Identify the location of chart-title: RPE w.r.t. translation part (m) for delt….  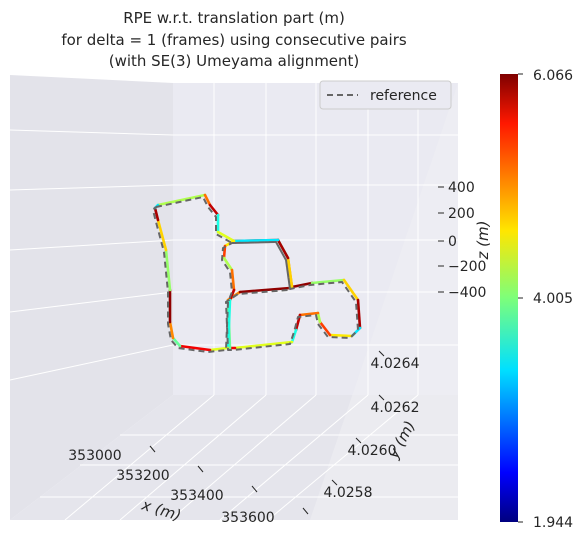
(234, 39).